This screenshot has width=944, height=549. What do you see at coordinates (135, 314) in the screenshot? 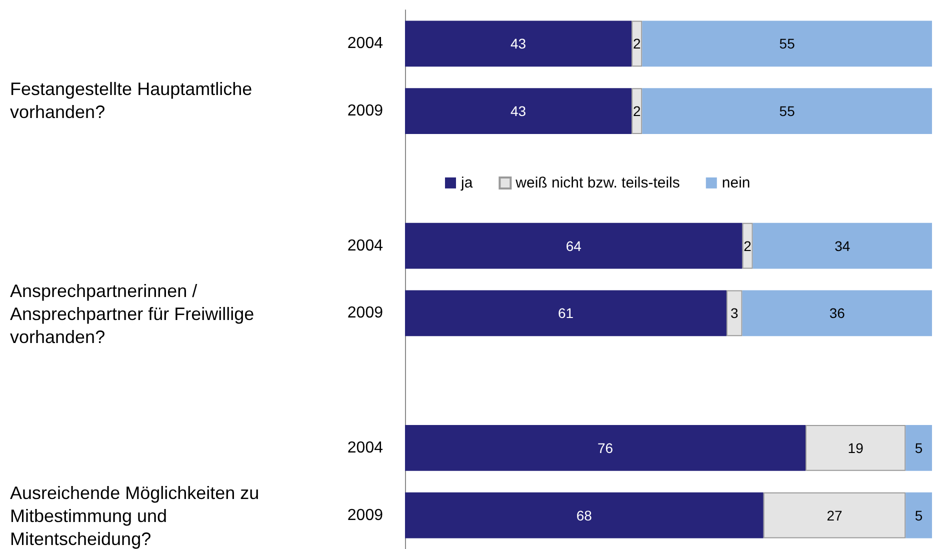
I see `text: Ansprechpartnerinnen / Ansprechpartner für Freiwillige vorhanden?` at bounding box center [135, 314].